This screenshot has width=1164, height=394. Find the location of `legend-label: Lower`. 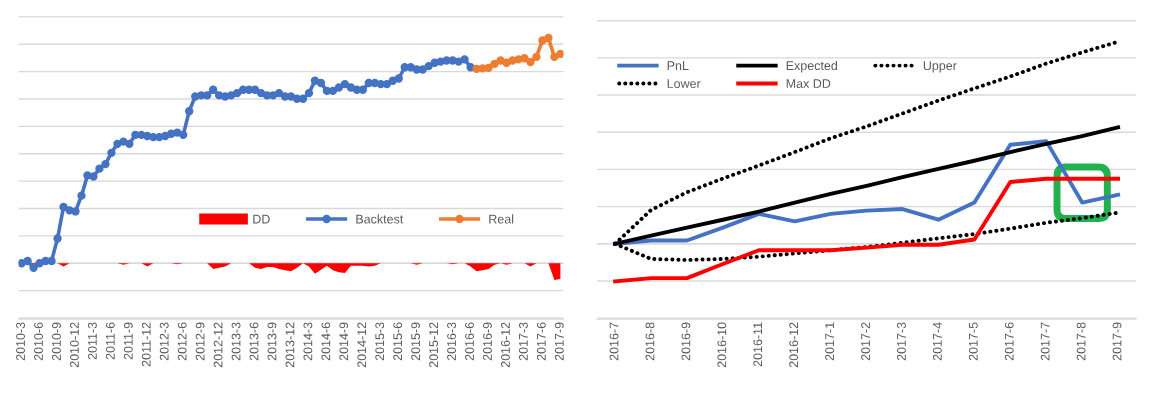

legend-label: Lower is located at coordinates (684, 83).